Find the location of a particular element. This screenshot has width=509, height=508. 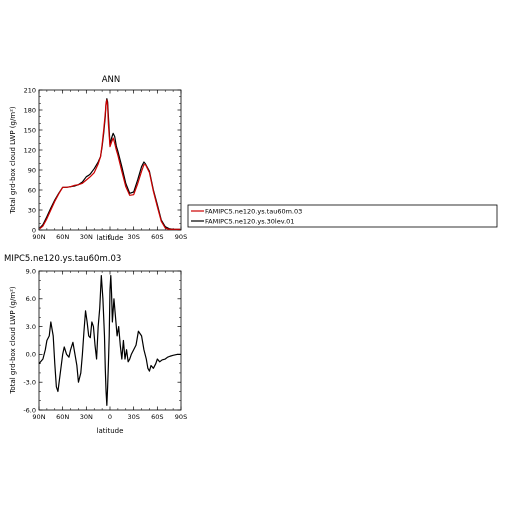

y-tick-label: 6.0 is located at coordinates (31, 299).